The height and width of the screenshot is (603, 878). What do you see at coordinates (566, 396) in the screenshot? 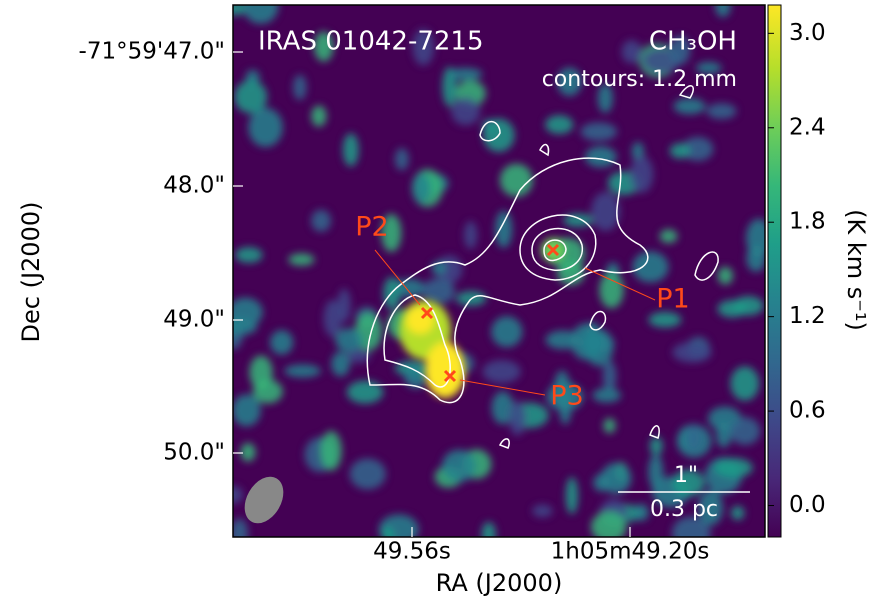
I see `peak-label: P3` at bounding box center [566, 396].